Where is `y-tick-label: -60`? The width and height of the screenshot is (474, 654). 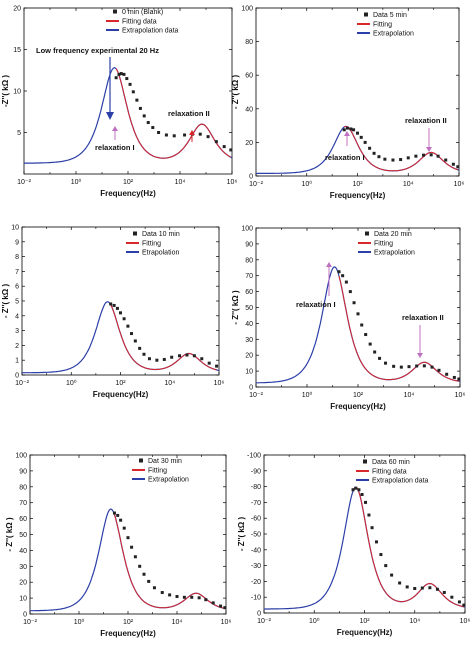
y-tick-label: -60 is located at coordinates (256, 519).